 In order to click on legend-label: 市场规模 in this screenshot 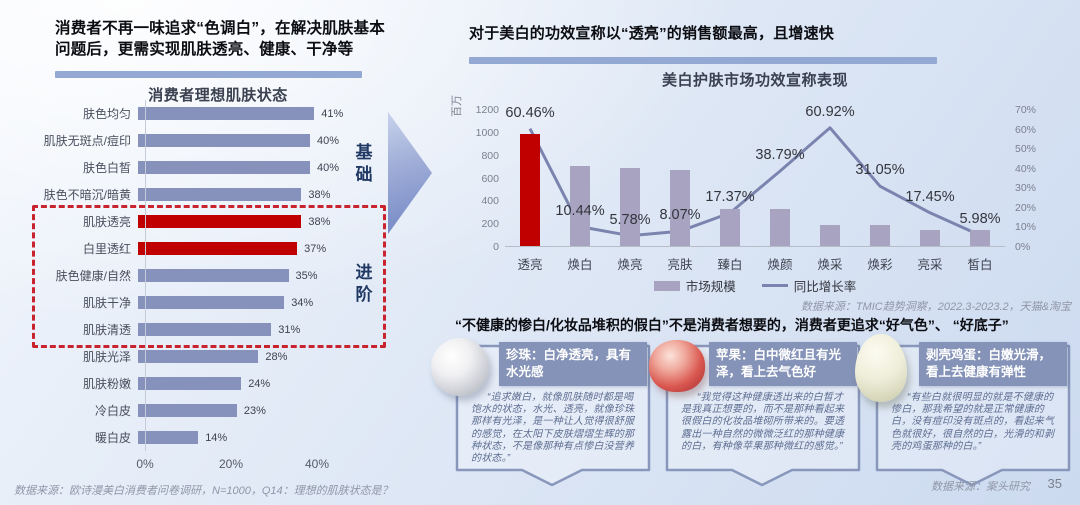, I will do `click(710, 287)`.